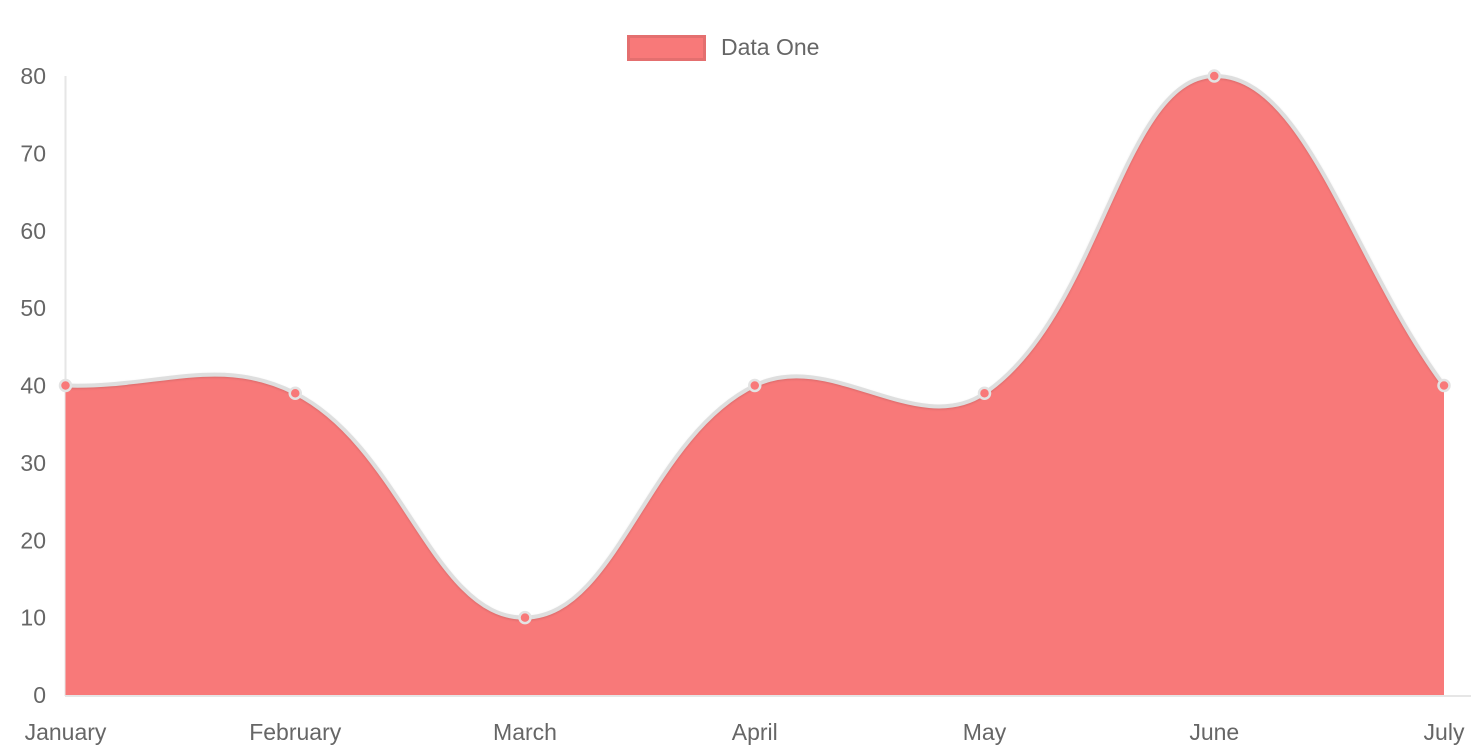 The image size is (1484, 756). I want to click on data-point-june, so click(1214, 76).